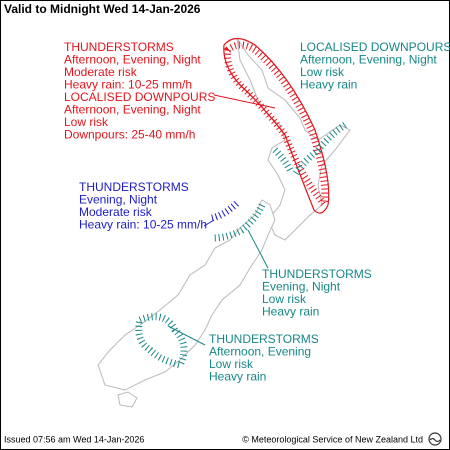 The height and width of the screenshot is (450, 450). I want to click on annotation-line: Afternoon, Evening, so click(260, 352).